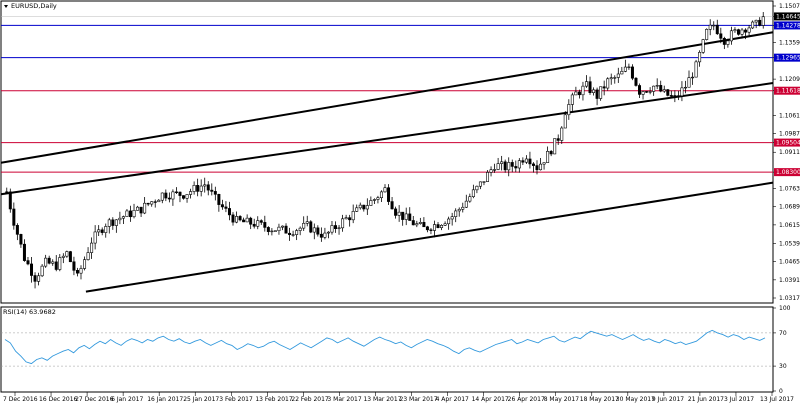  Describe the element at coordinates (382, 399) in the screenshot. I see `time-tick-label: 13 Mar 2017` at that location.